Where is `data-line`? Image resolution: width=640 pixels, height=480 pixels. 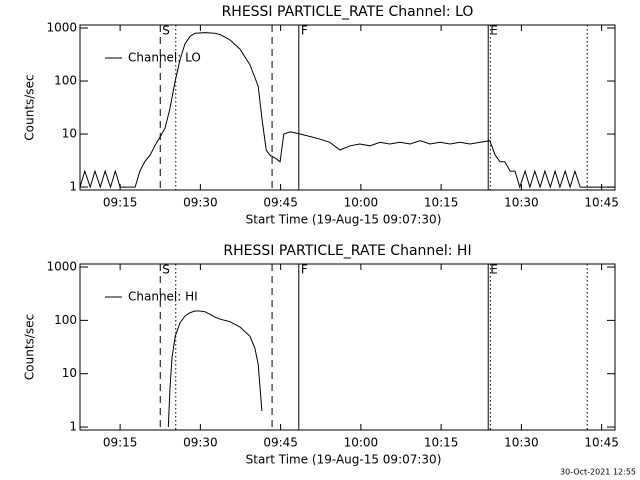 data-line is located at coordinates (215, 369).